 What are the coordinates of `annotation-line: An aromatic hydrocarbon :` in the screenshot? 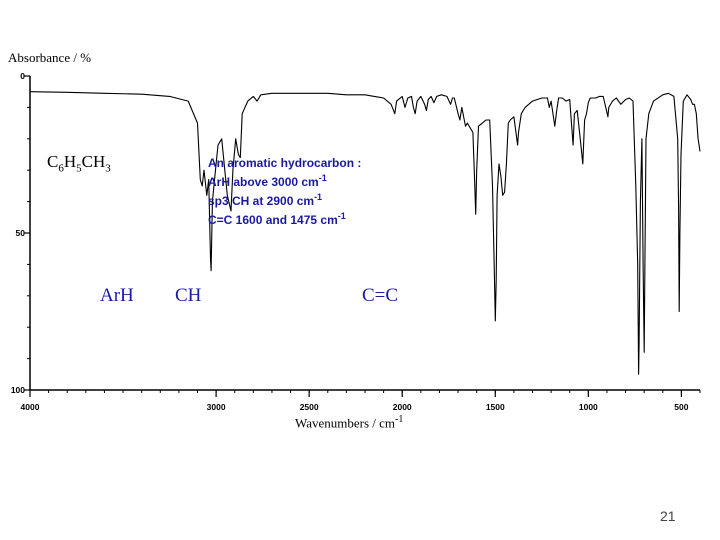 It's located at (284, 163).